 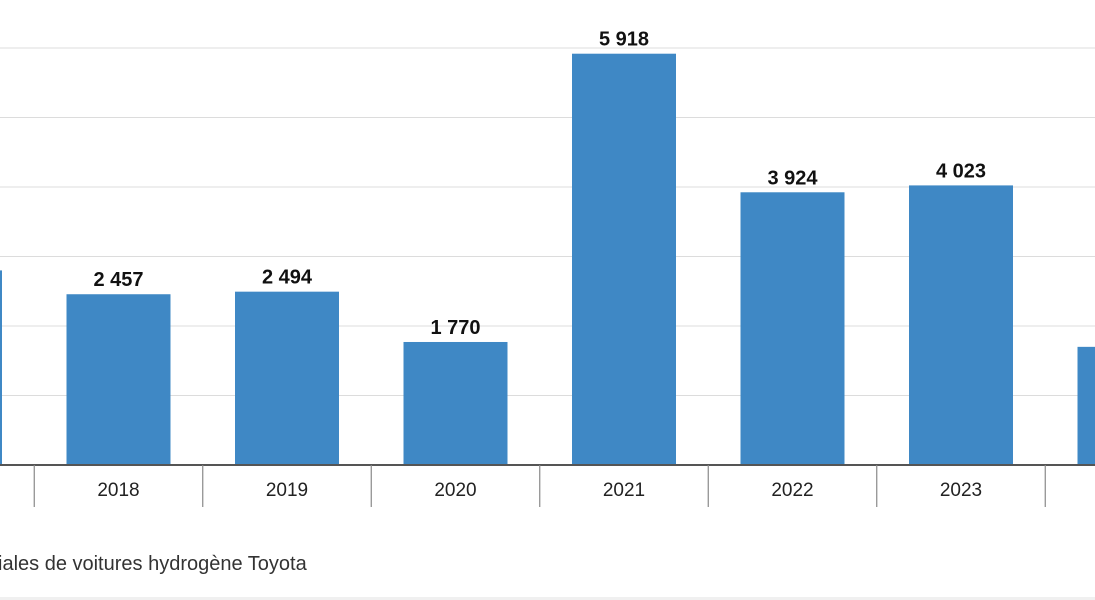 I want to click on caption-area, so click(x=547, y=560).